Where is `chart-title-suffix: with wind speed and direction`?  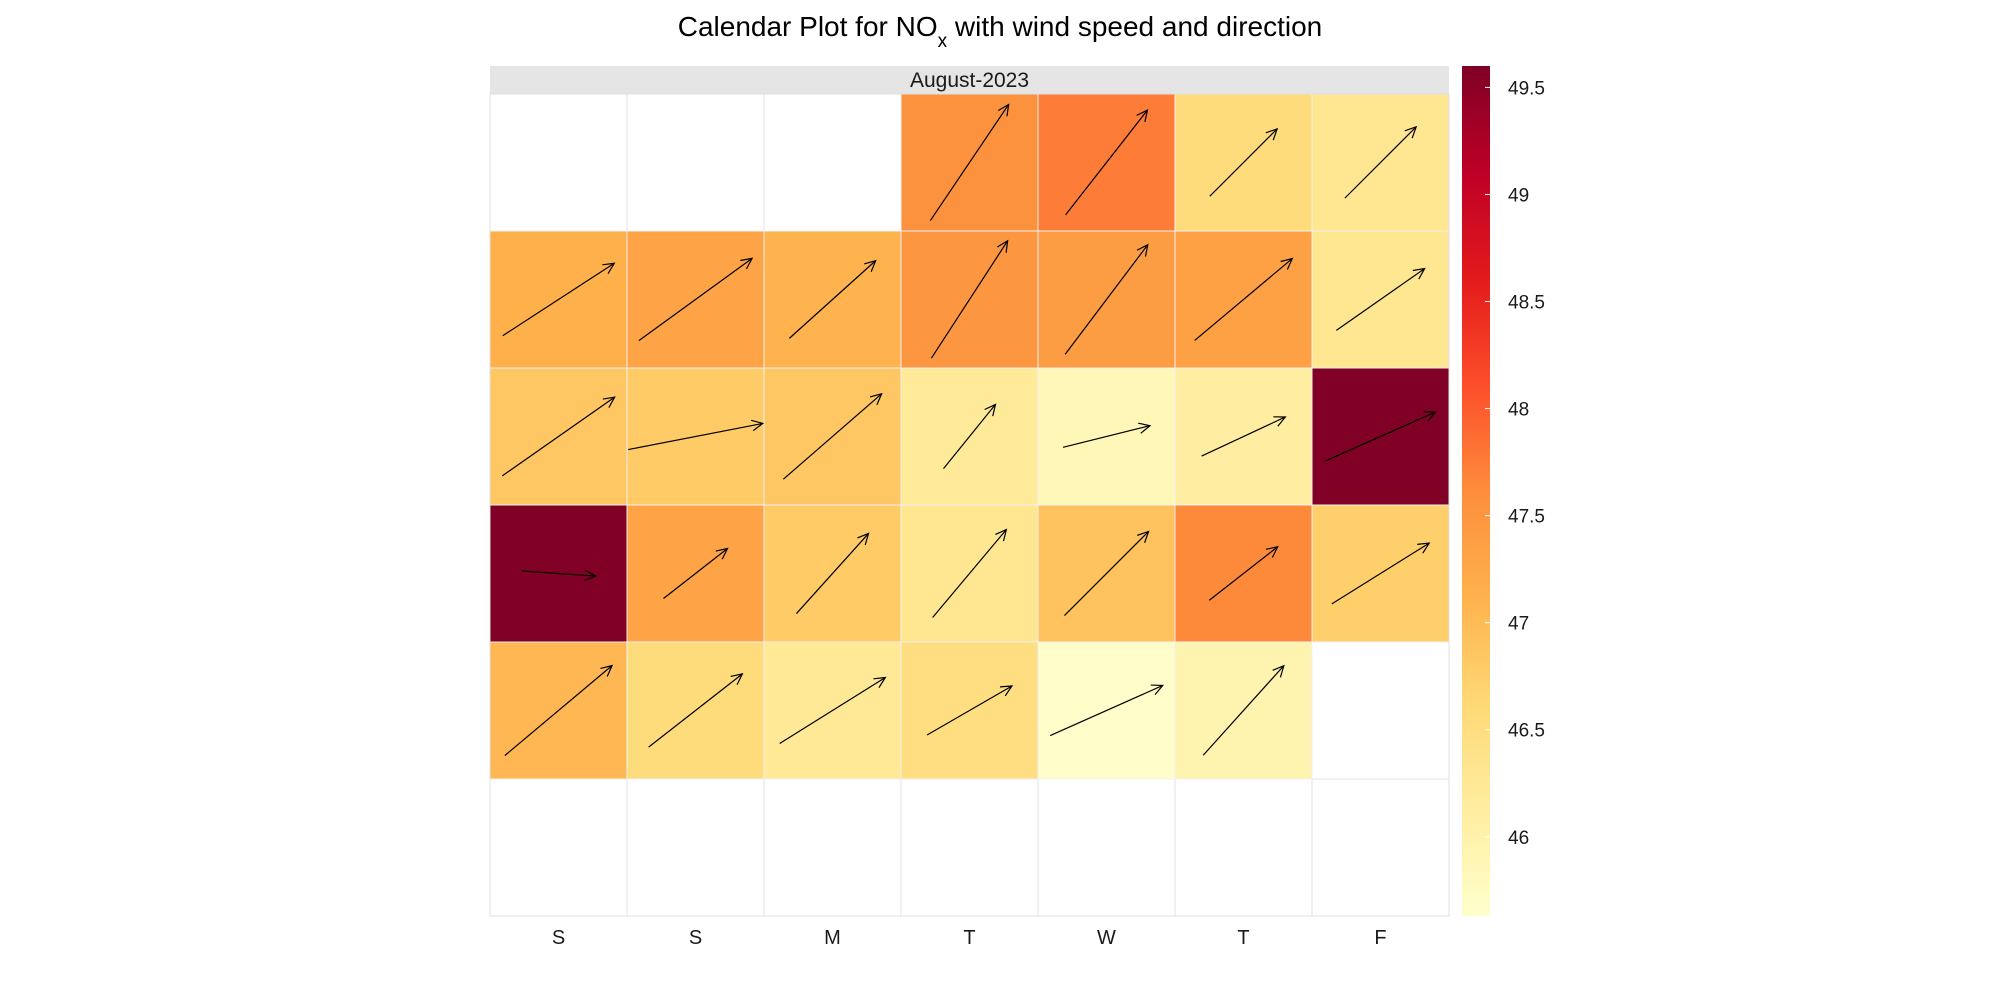
chart-title-suffix: with wind speed and direction is located at coordinates (1134, 26).